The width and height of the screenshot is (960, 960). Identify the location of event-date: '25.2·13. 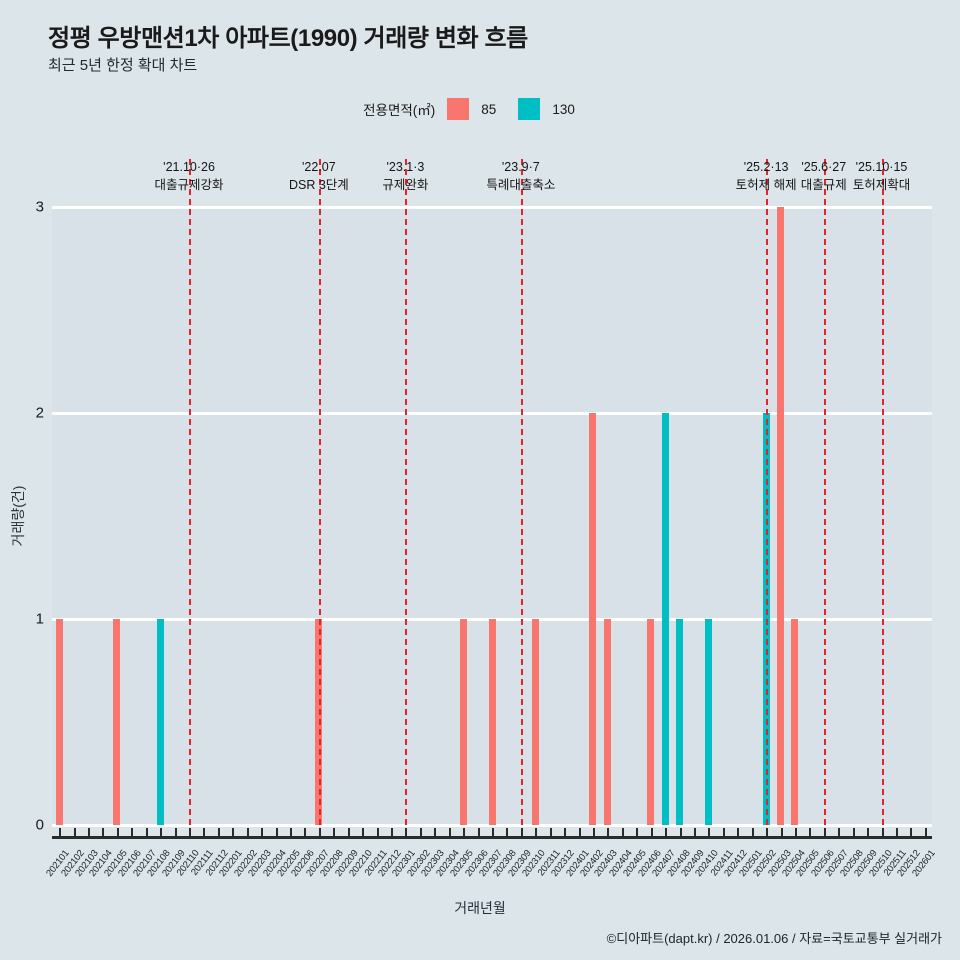
(766, 167).